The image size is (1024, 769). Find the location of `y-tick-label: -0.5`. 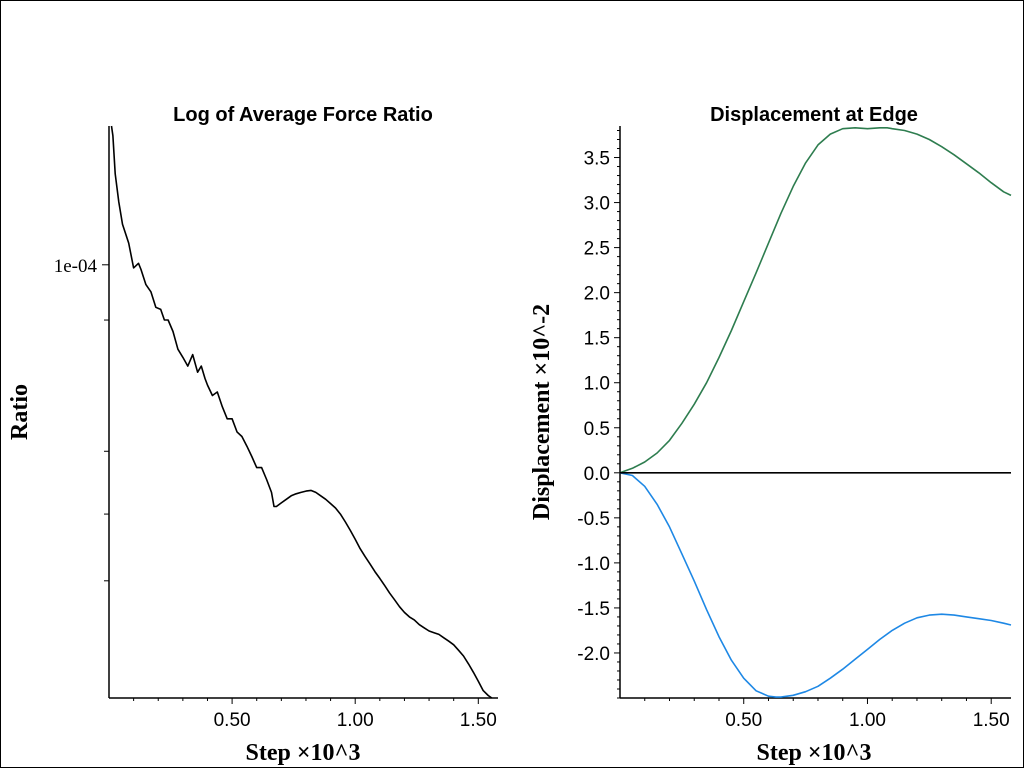

y-tick-label: -0.5 is located at coordinates (593, 519).